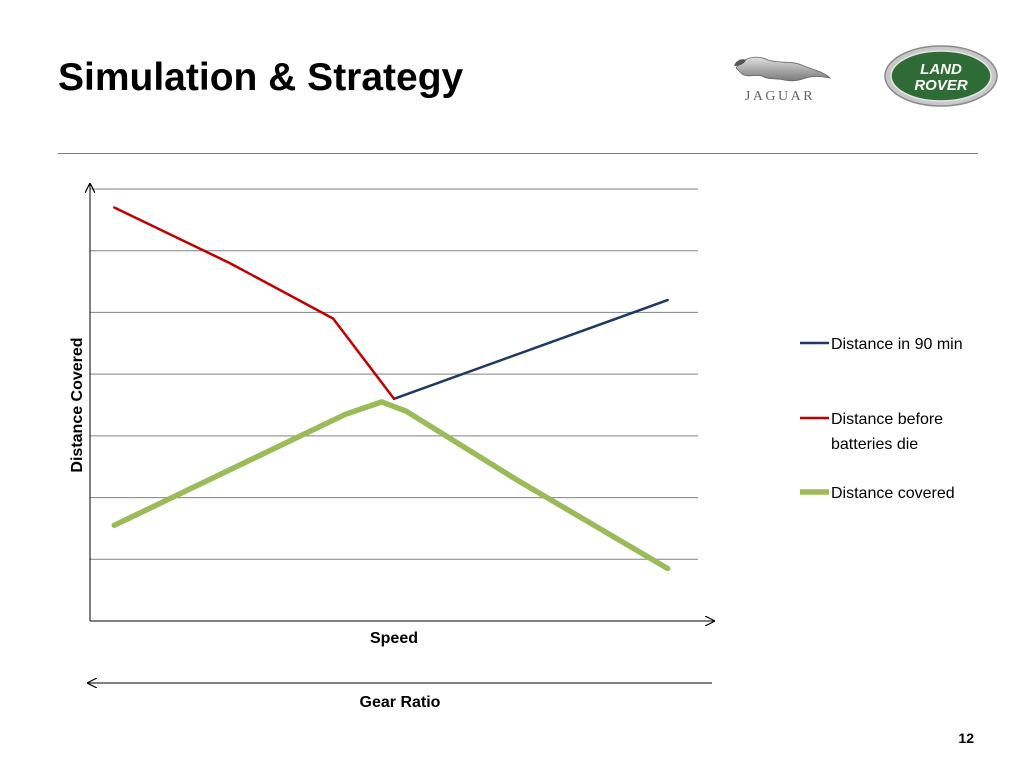  What do you see at coordinates (394, 638) in the screenshot?
I see `x-axis-label: Speed` at bounding box center [394, 638].